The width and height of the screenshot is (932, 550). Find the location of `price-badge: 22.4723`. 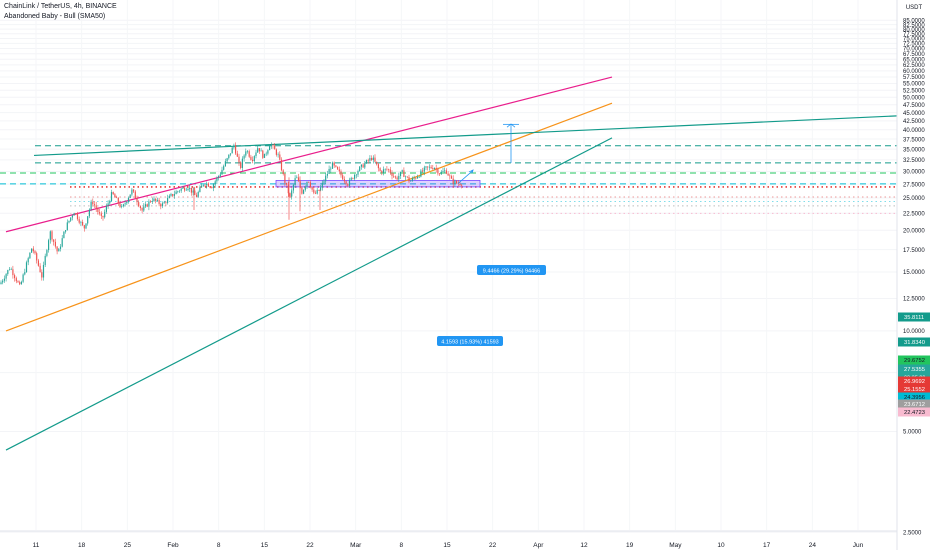

price-badge: 22.4723 is located at coordinates (914, 412).